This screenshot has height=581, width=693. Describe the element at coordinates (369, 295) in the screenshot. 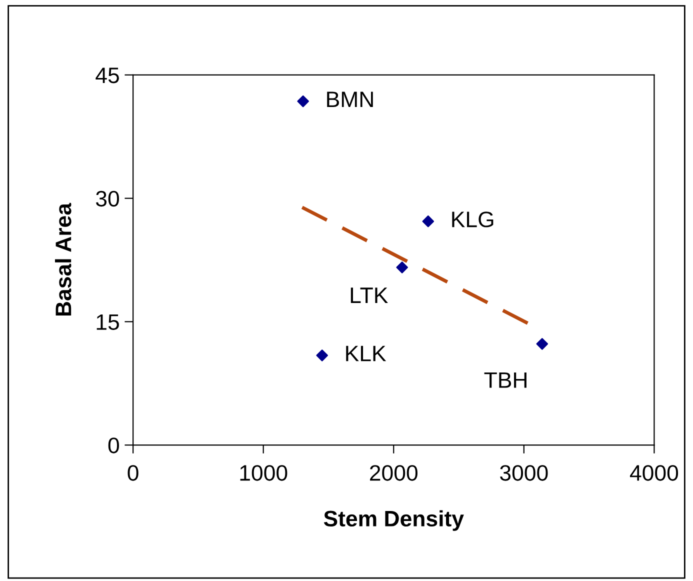

I see `annotation: LTK` at that location.